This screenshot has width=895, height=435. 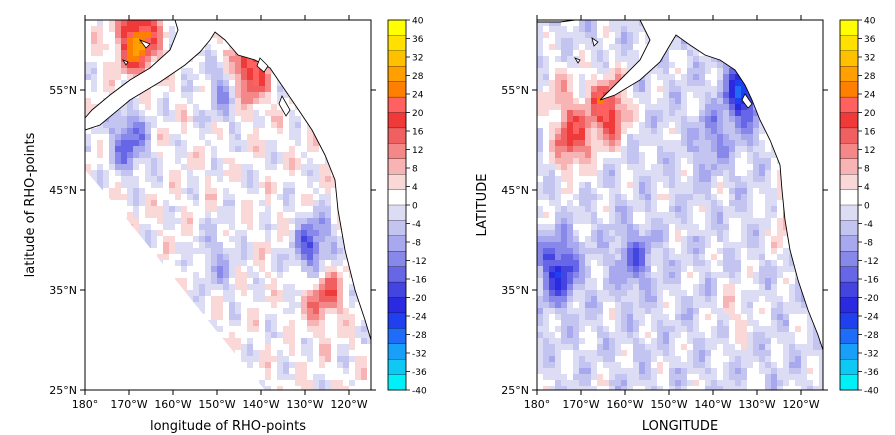 What do you see at coordinates (63, 290) in the screenshot?
I see `left-y-tick-label: 35°N` at bounding box center [63, 290].